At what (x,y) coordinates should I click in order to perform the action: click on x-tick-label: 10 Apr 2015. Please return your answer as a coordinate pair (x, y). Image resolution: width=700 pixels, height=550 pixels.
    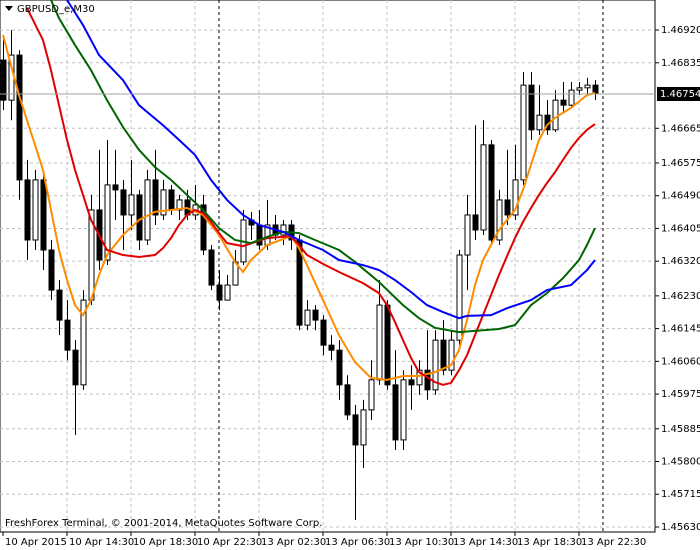
    Looking at the image, I should click on (36, 542).